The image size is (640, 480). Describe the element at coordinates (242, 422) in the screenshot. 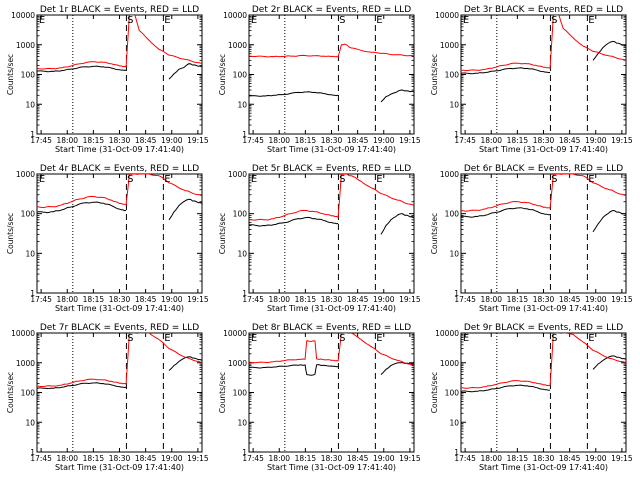

I see `panel-8-ytick-label: 10` at that location.